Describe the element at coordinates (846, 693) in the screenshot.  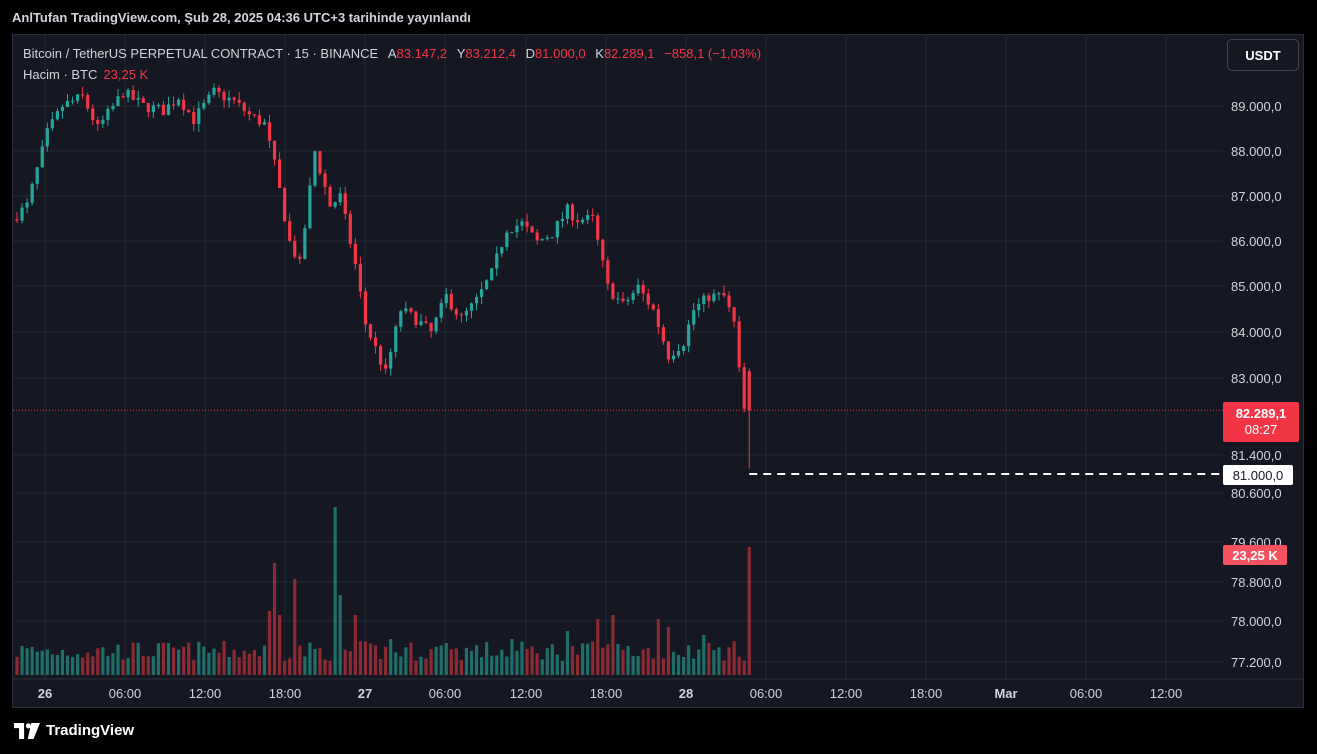
I see `time-tick-label: 12:00` at that location.